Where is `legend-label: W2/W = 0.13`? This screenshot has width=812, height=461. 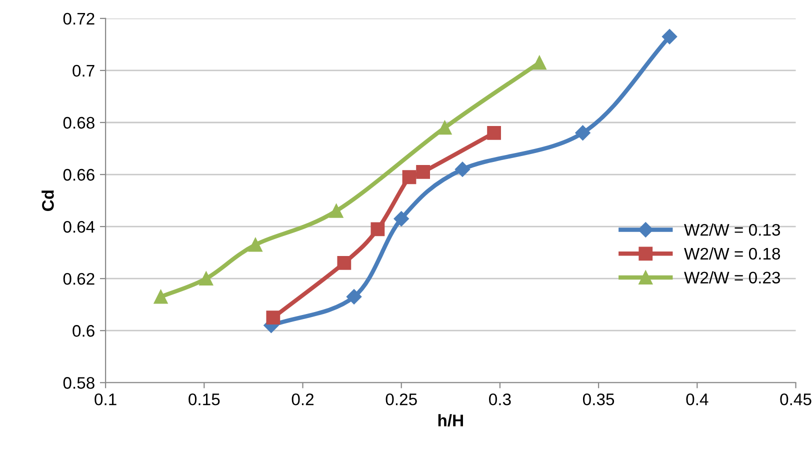 legend-label: W2/W = 0.13 is located at coordinates (732, 230).